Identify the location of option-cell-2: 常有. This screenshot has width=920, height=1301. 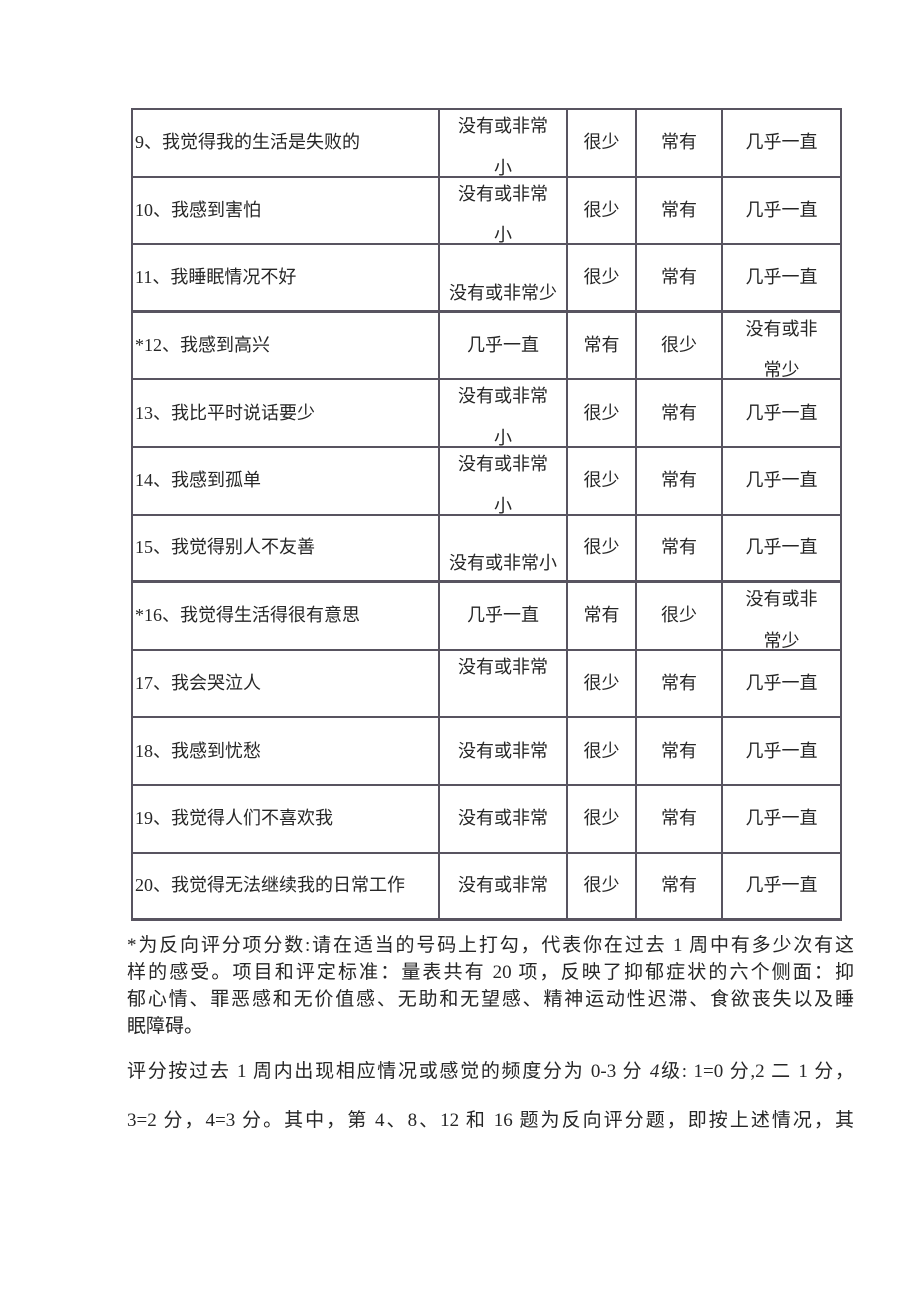
(602, 346).